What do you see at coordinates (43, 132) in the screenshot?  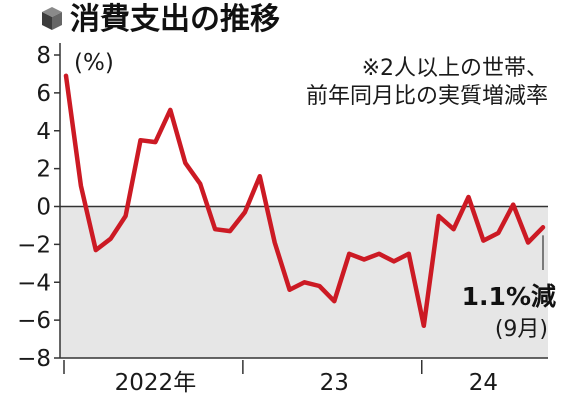 I see `y-tick-label: 4` at bounding box center [43, 132].